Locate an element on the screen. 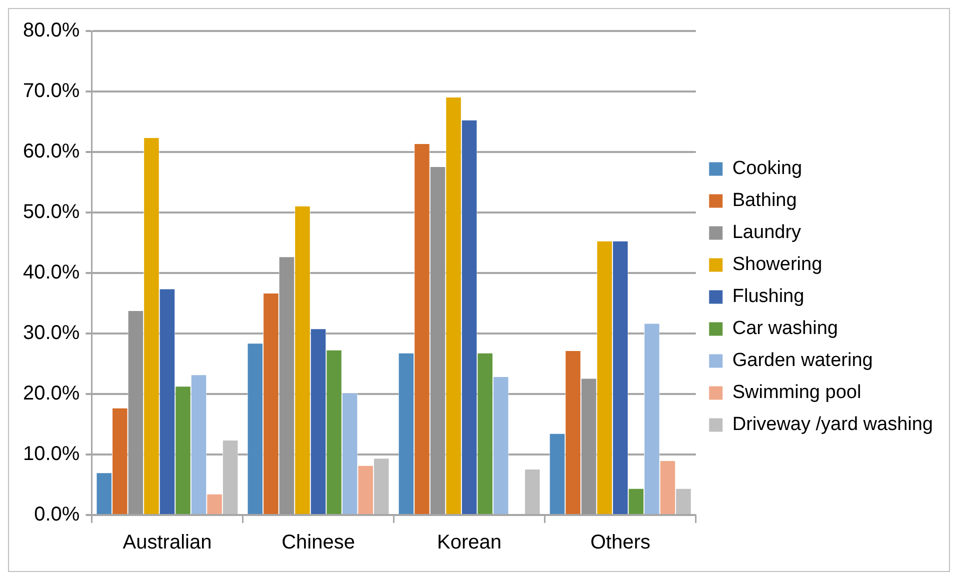  y-tick-label: 10.0% is located at coordinates (51, 454).